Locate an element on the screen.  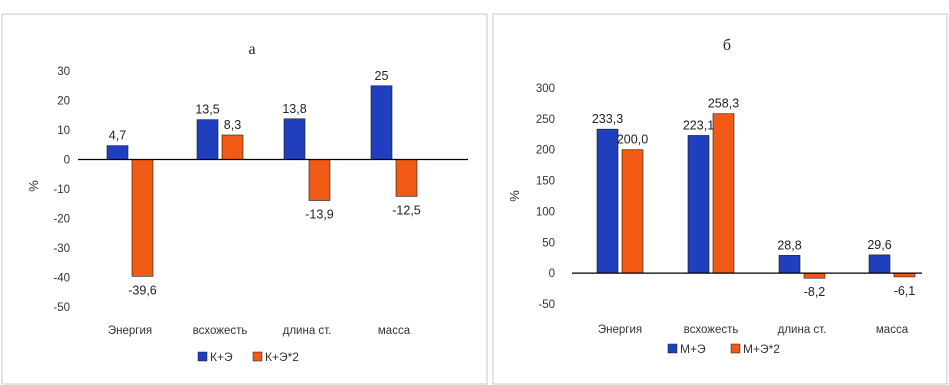
bar-a-s0-c1 is located at coordinates (207, 139).